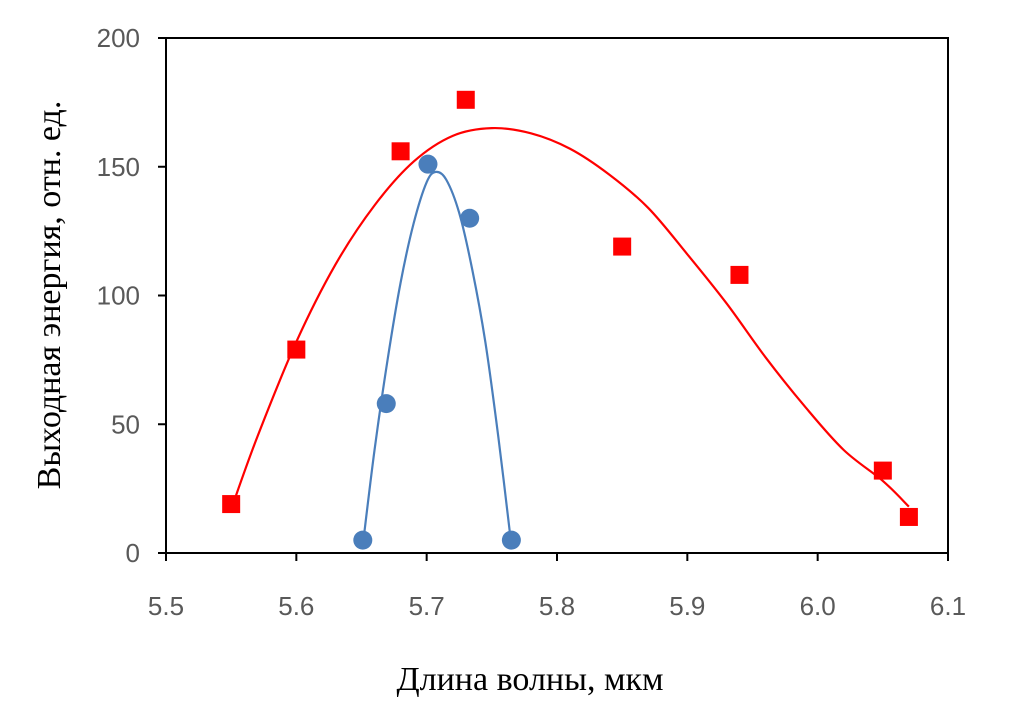  What do you see at coordinates (118, 296) in the screenshot?
I see `y-tick-label: 100` at bounding box center [118, 296].